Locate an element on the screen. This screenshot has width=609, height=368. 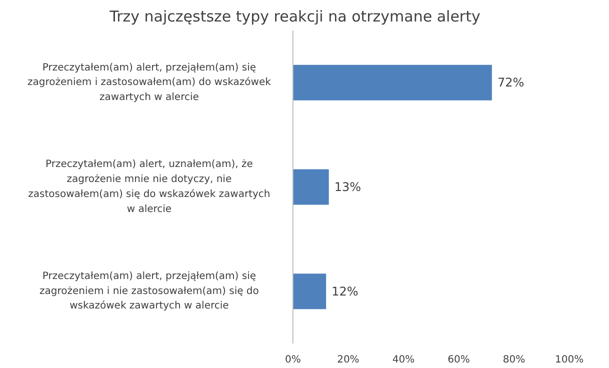
x-tick-label: 100% is located at coordinates (569, 360).